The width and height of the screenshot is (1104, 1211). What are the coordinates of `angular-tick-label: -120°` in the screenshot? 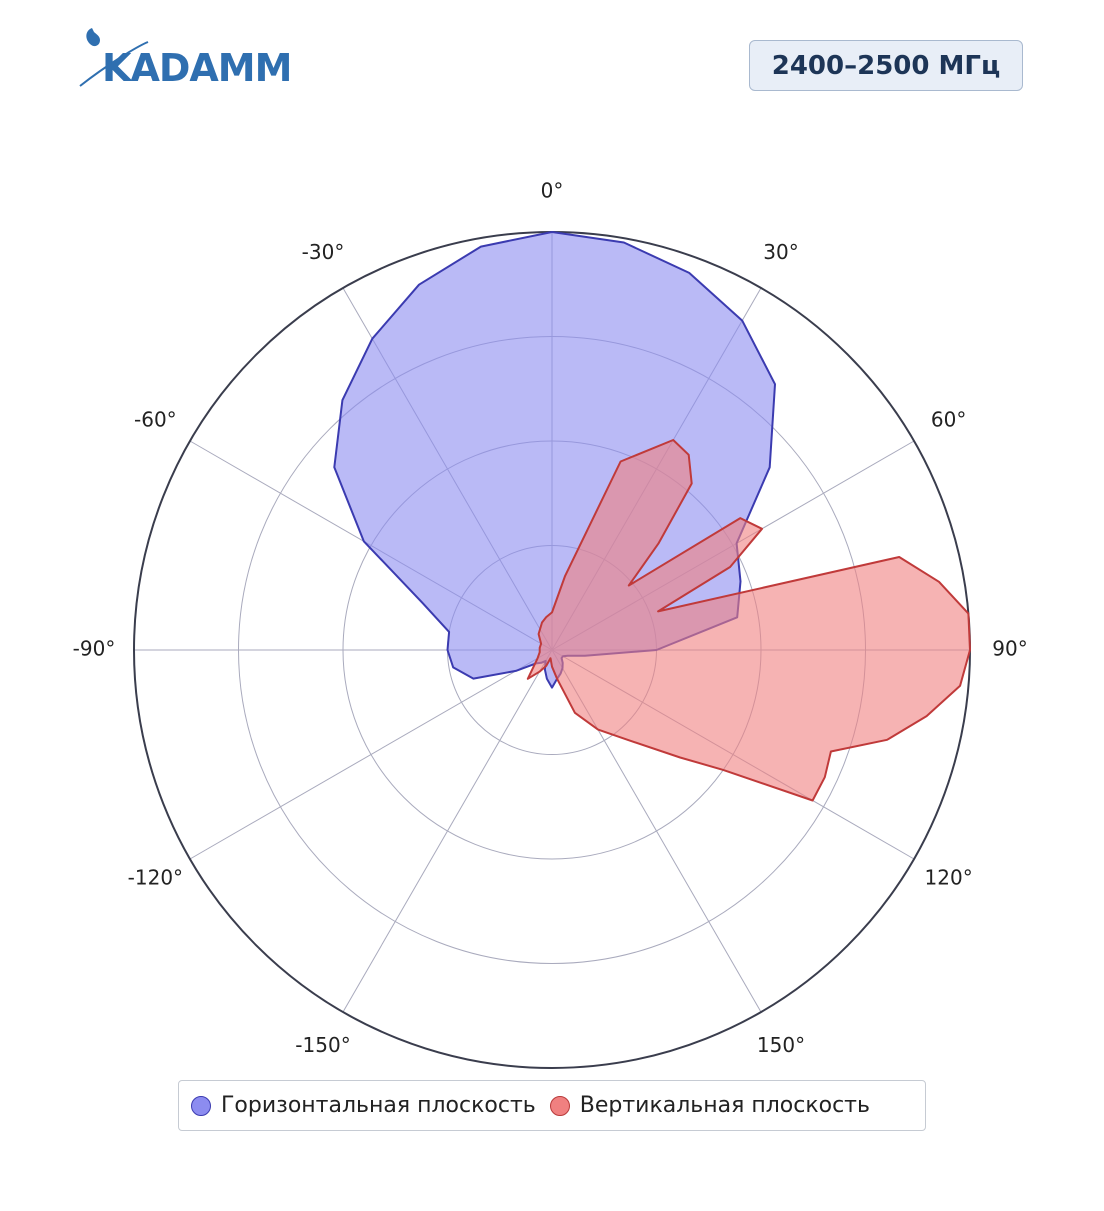 It's located at (155, 878).